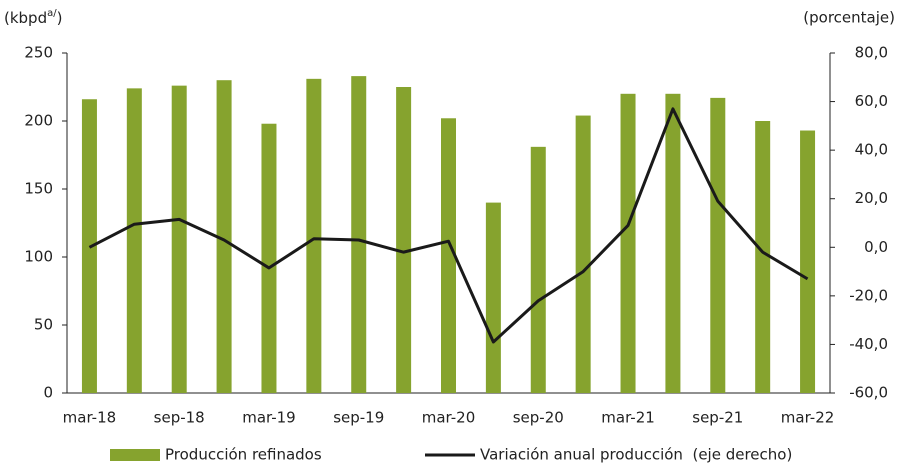  What do you see at coordinates (868, 295) in the screenshot?
I see `y2-tick-label: -20,0` at bounding box center [868, 295].